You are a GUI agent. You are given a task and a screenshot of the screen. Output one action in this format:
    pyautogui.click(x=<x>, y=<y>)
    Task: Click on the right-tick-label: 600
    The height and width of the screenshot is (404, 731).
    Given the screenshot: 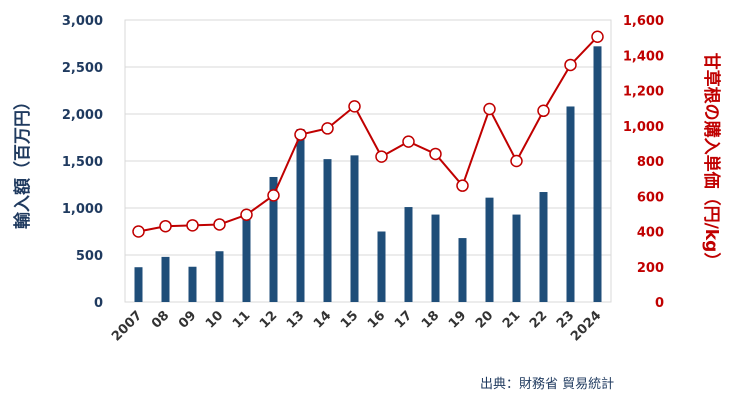 What is the action you would take?
    pyautogui.click(x=650, y=197)
    